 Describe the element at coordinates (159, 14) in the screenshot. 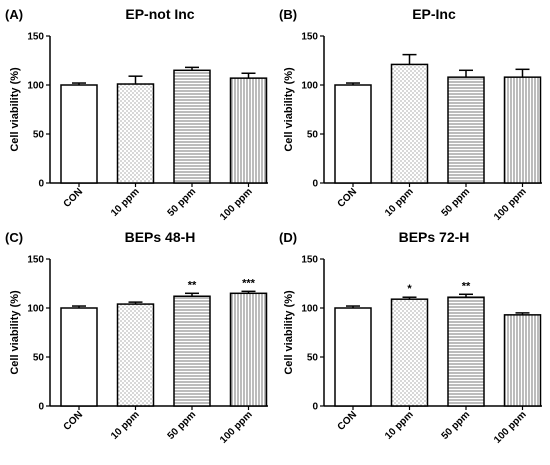

I see `chart-title: EP-not Inc` at that location.